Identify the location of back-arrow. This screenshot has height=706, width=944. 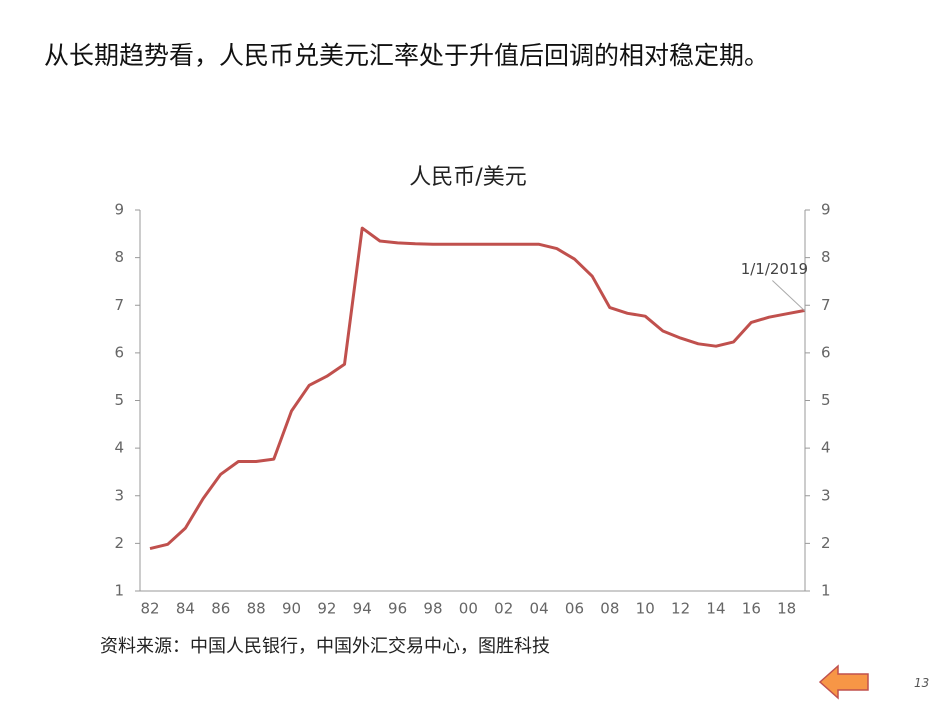
(843, 682).